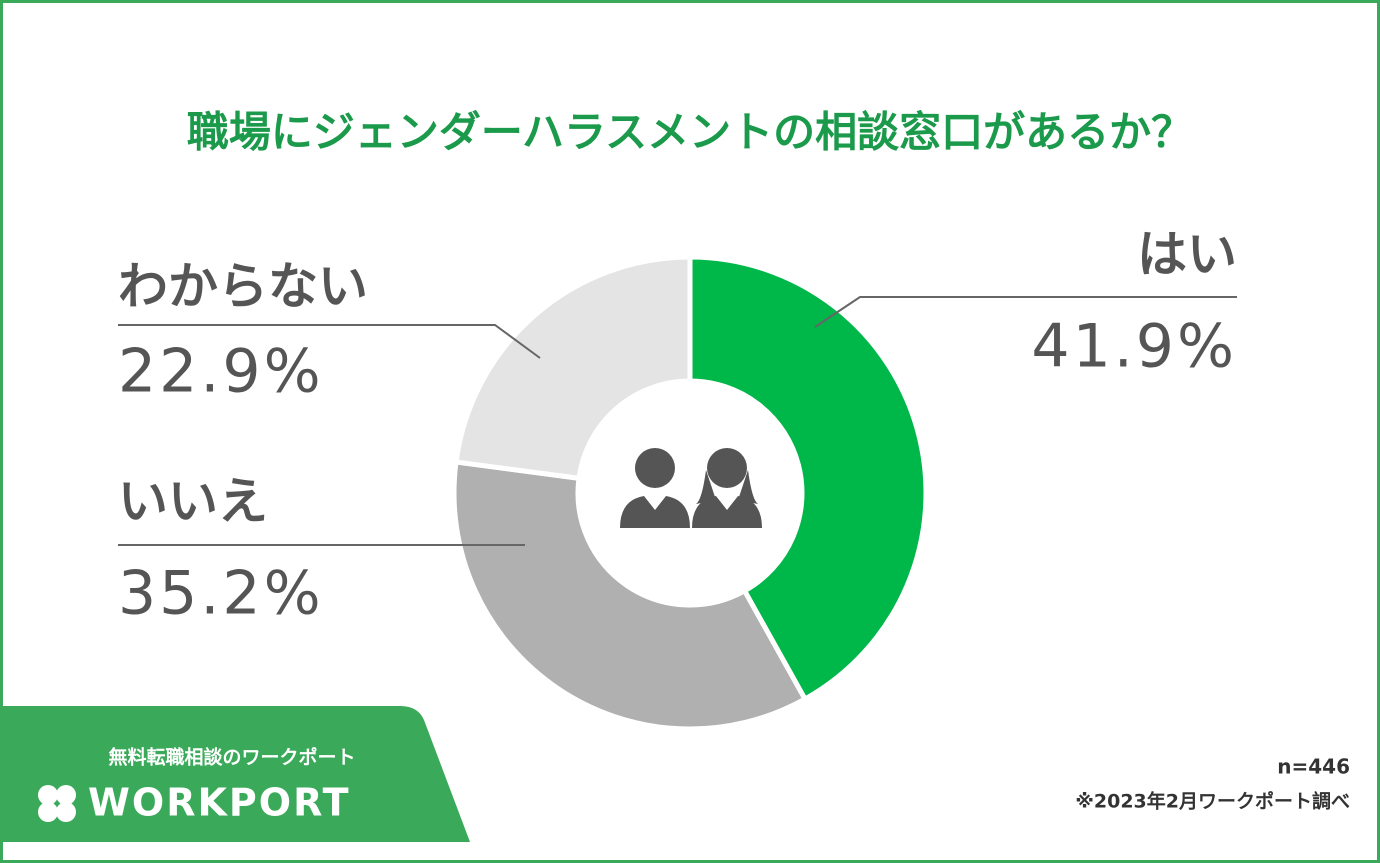 The image size is (1380, 863). I want to click on brand-name: WORKPORT, so click(219, 803).